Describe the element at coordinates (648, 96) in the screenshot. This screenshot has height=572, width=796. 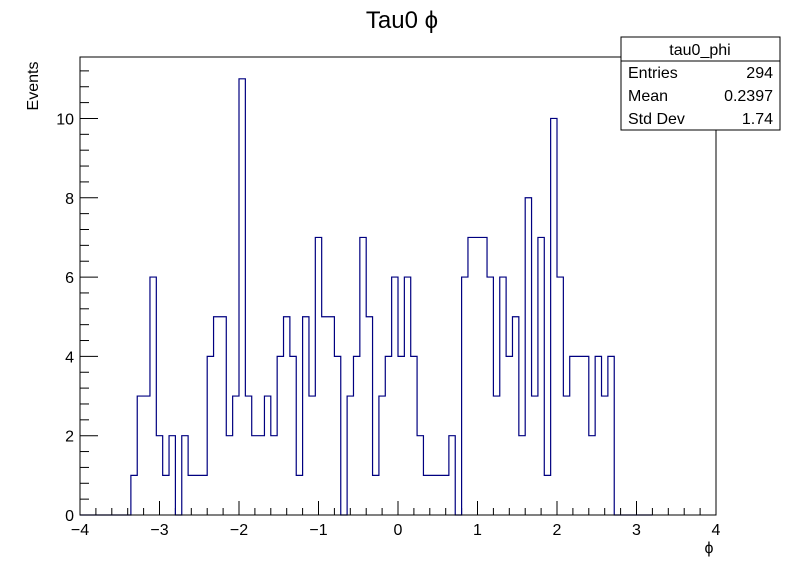
I see `stats-mean-label: Mean` at that location.